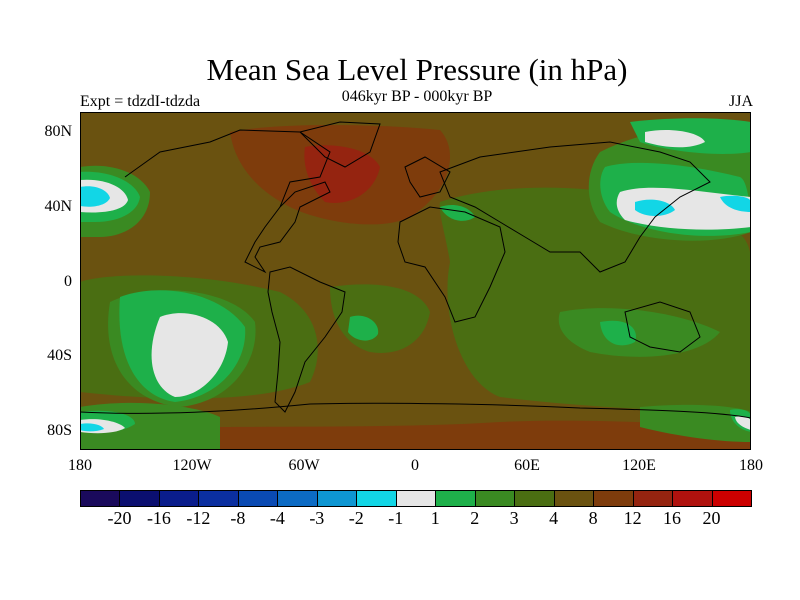 The image size is (800, 600). I want to click on period-label: 046kyr BP - 000kyr BP, so click(417, 96).